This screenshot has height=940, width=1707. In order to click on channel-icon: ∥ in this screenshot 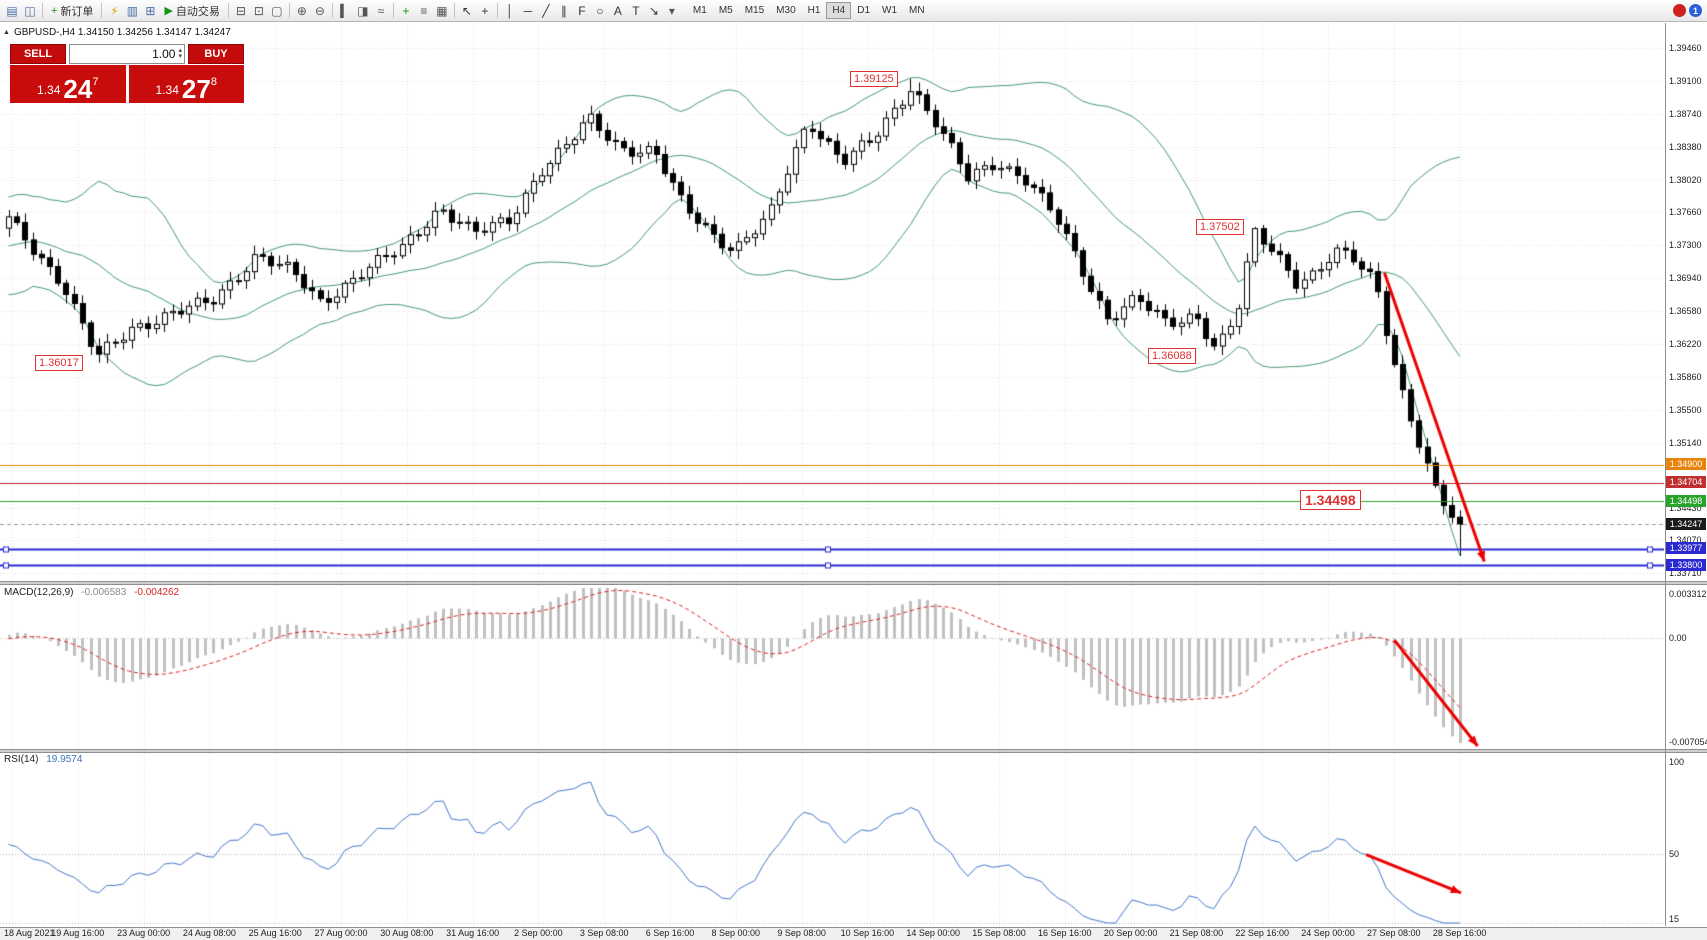, I will do `click(563, 10)`.